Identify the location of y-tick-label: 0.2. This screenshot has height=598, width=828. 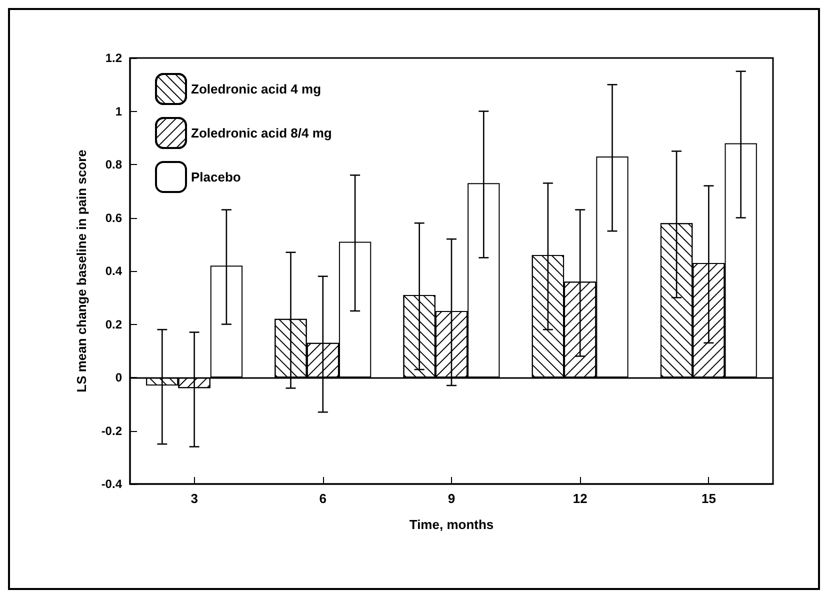
(113, 324).